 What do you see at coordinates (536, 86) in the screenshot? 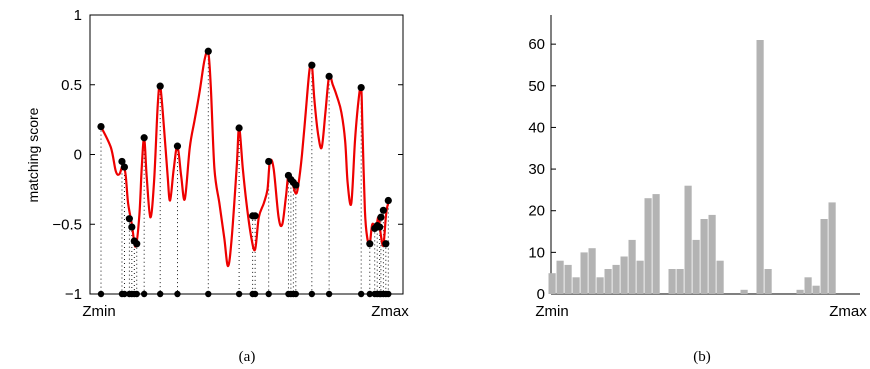
I see `y-tick-label-b: 50` at bounding box center [536, 86].